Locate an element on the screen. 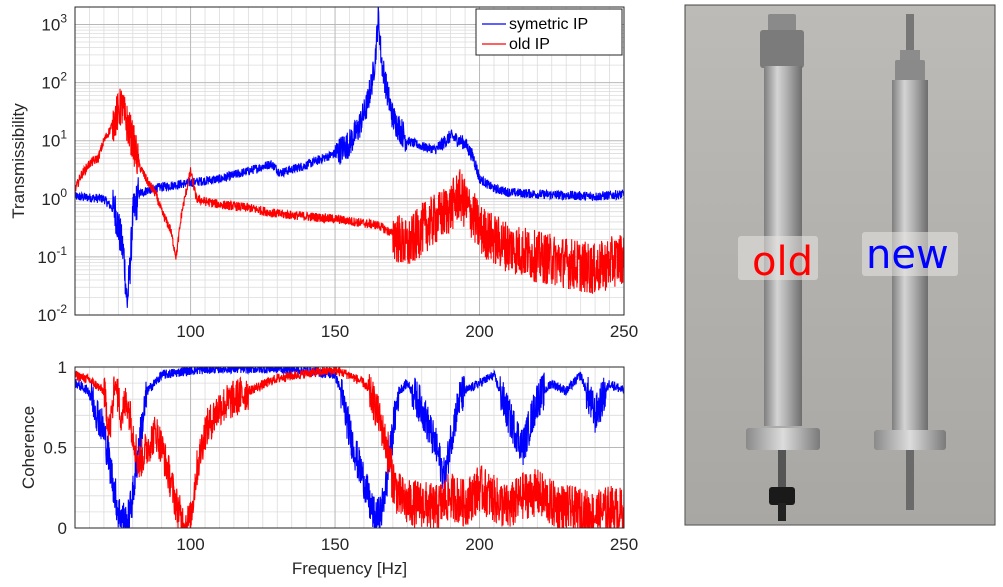 This screenshot has height=587, width=1003. y-axis-label: Coherence is located at coordinates (28, 447).